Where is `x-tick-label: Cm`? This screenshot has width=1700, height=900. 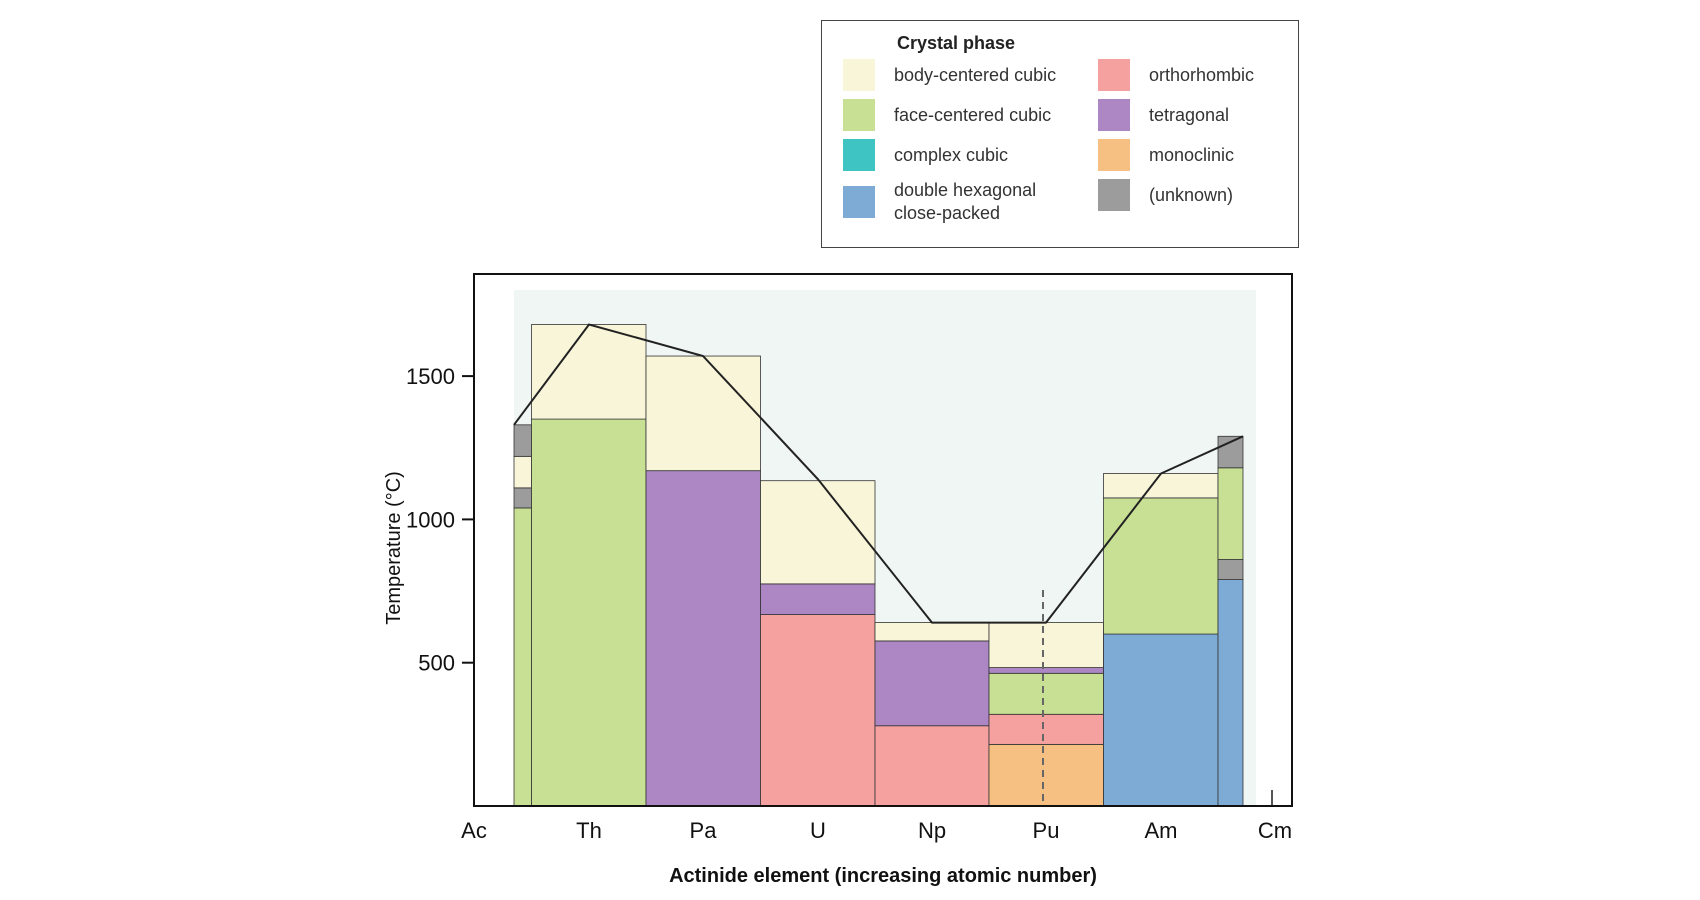 x-tick-label: Cm is located at coordinates (1275, 830).